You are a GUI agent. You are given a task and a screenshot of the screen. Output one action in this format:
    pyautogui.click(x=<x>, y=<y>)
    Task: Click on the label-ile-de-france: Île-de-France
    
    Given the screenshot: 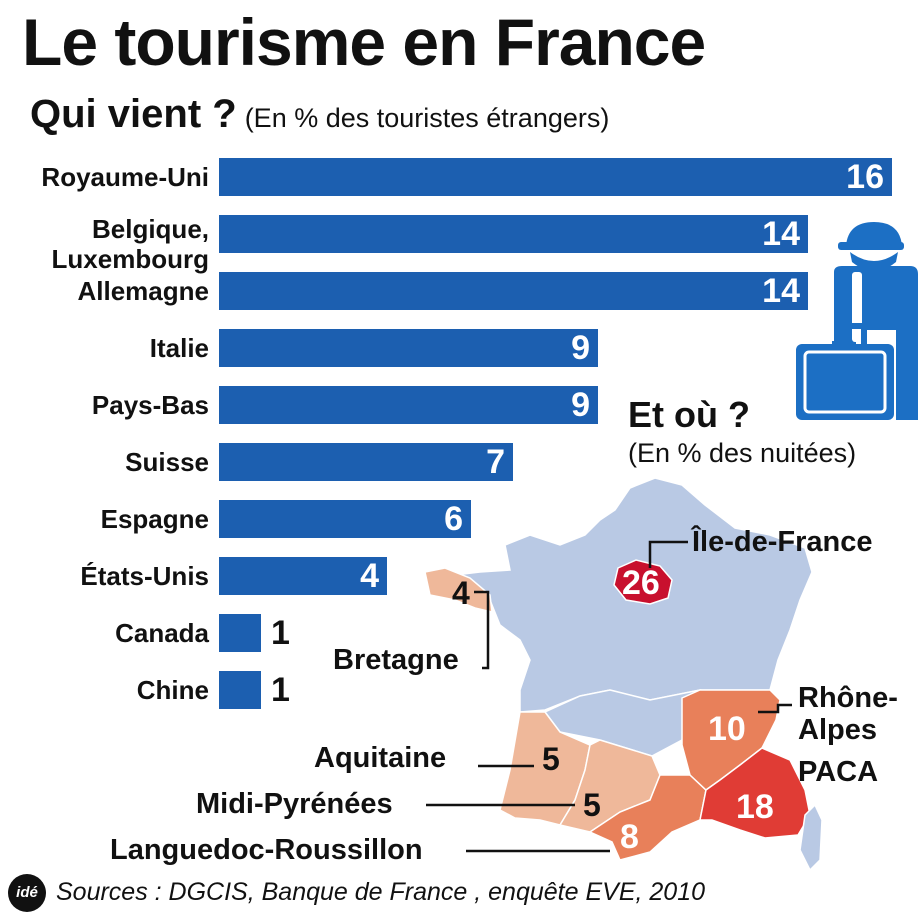 What is the action you would take?
    pyautogui.click(x=782, y=542)
    